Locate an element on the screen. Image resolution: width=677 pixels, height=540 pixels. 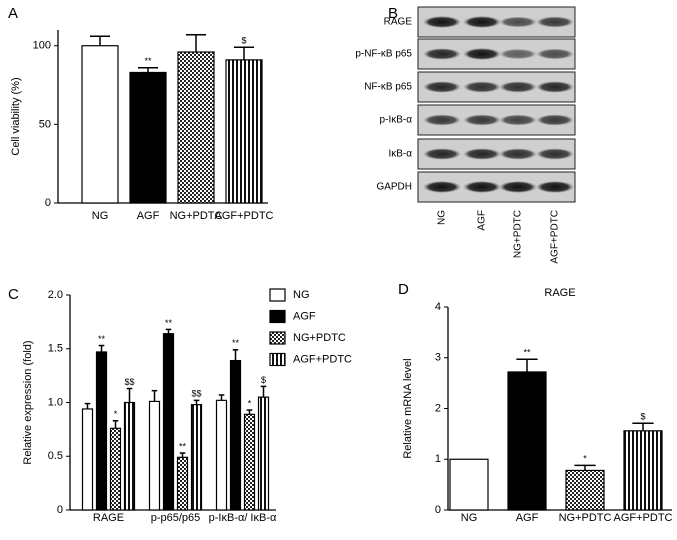
blot-row-label: p-IκB-α is located at coordinates (396, 120).